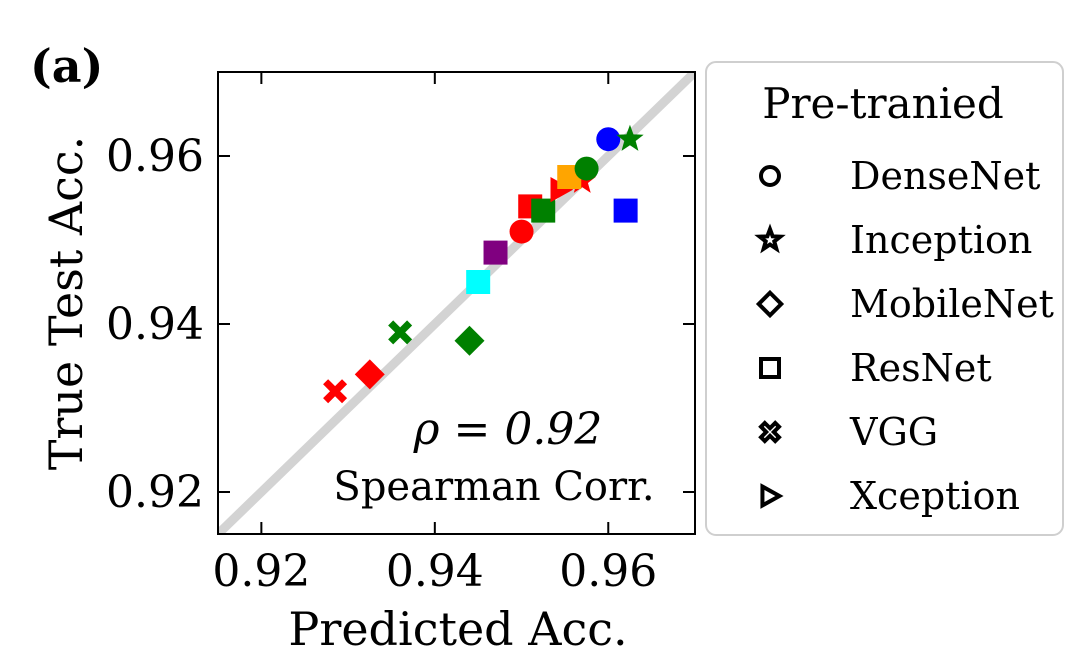 The image size is (1080, 663). Describe the element at coordinates (935, 496) in the screenshot. I see `legend-label: Xception` at that location.